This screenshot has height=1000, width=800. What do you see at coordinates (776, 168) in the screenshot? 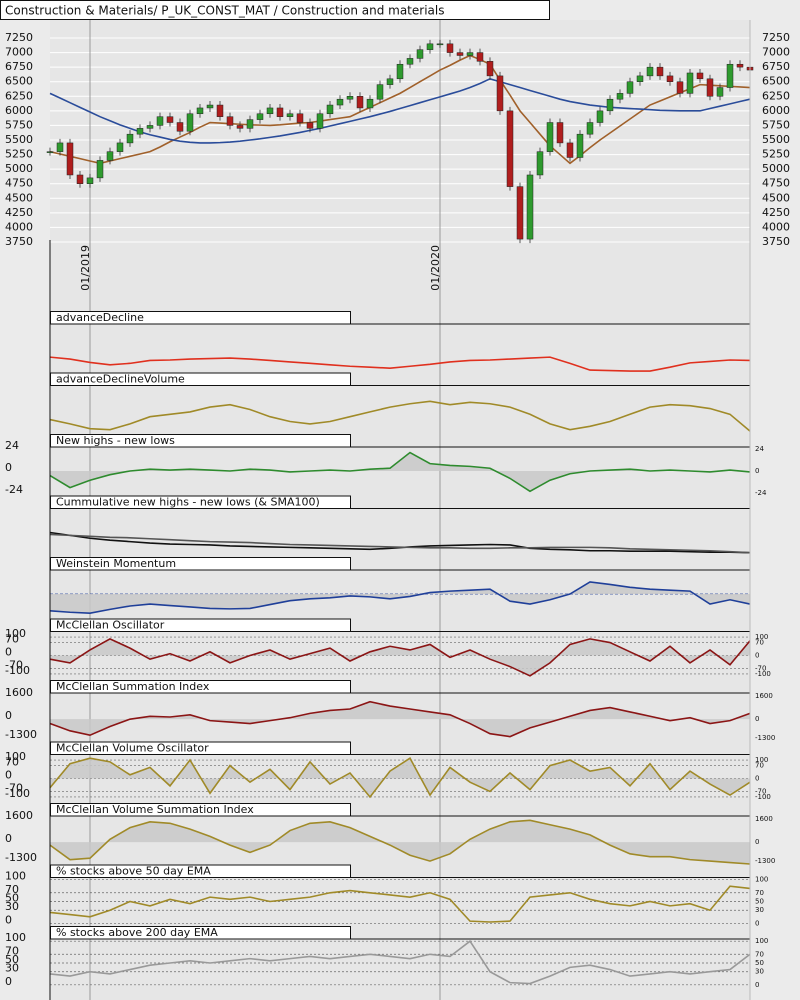
I see `y-tick-label-right: 5000` at bounding box center [776, 168].